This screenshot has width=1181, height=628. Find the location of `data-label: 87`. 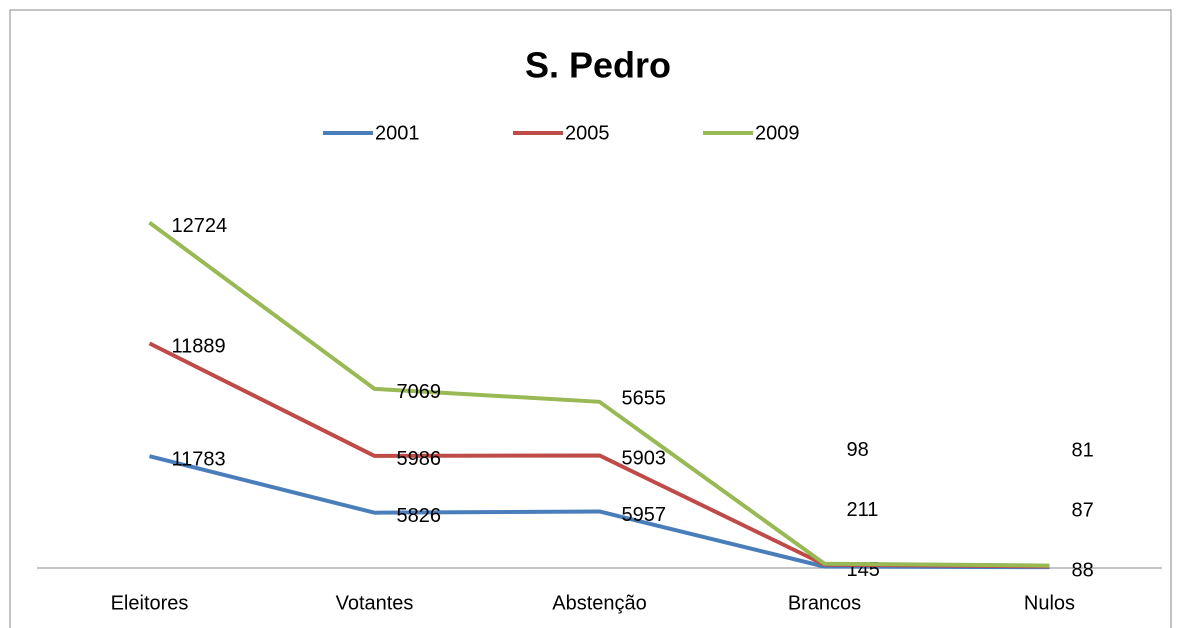

data-label: 87 is located at coordinates (1083, 510).